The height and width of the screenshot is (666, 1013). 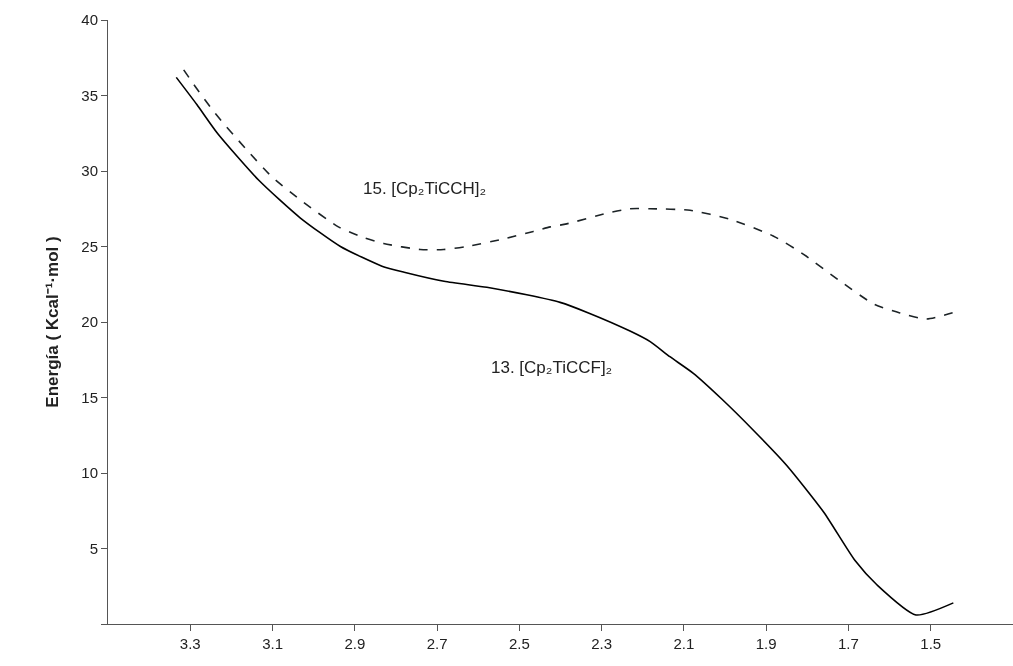 I want to click on x-tick-label: 2.3, so click(x=602, y=643).